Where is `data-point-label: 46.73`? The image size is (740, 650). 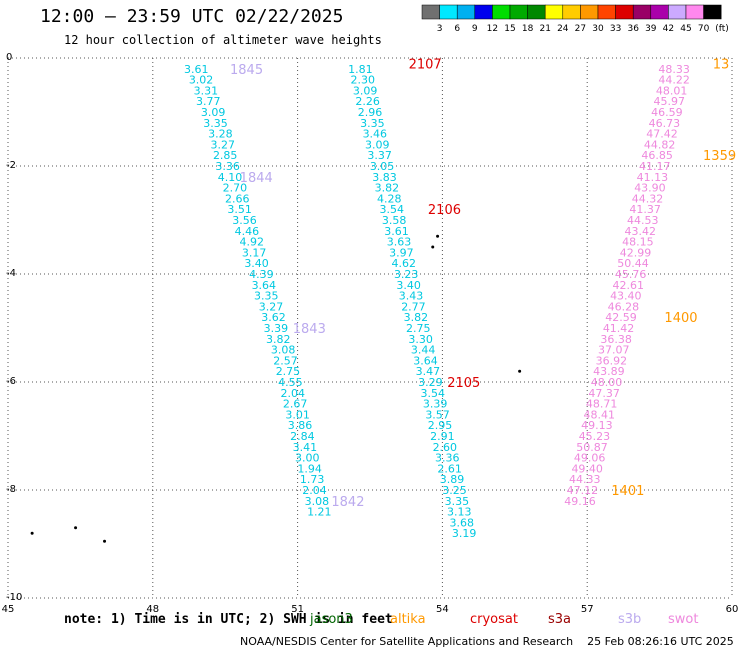
data-point-label: 46.73 is located at coordinates (665, 123).